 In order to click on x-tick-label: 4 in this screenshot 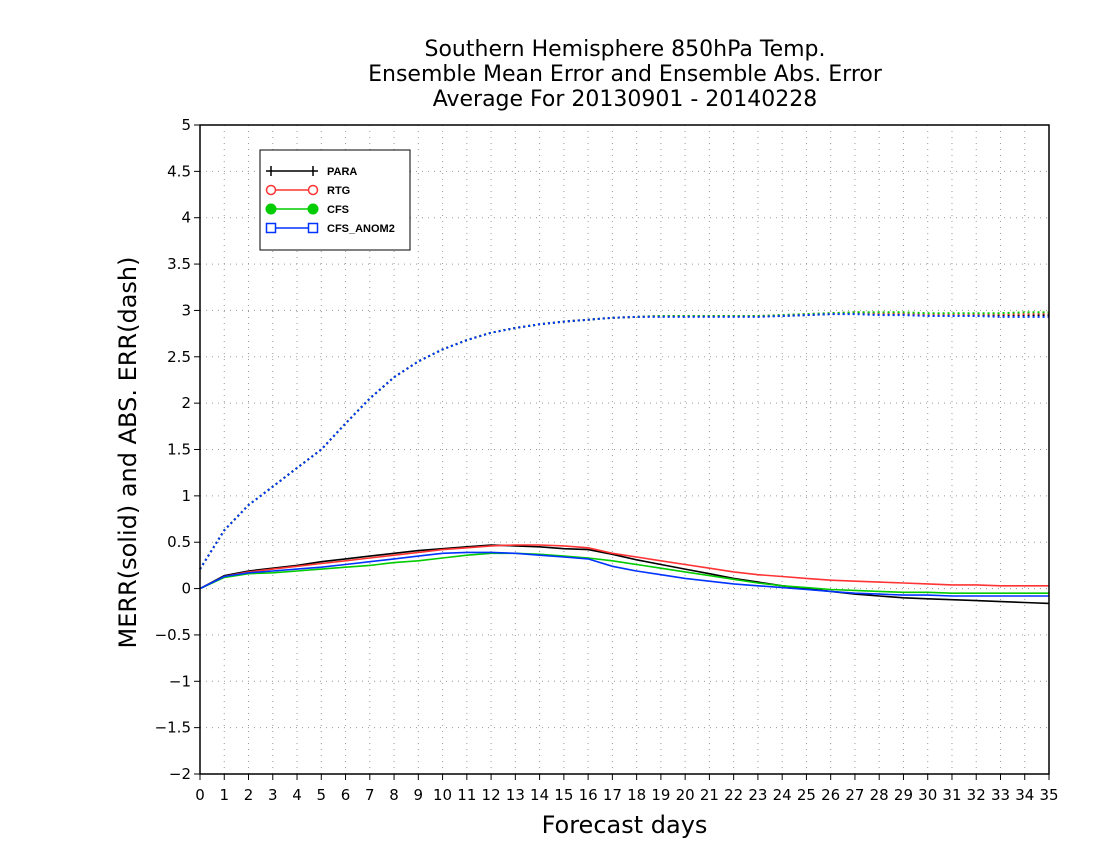, I will do `click(297, 795)`.